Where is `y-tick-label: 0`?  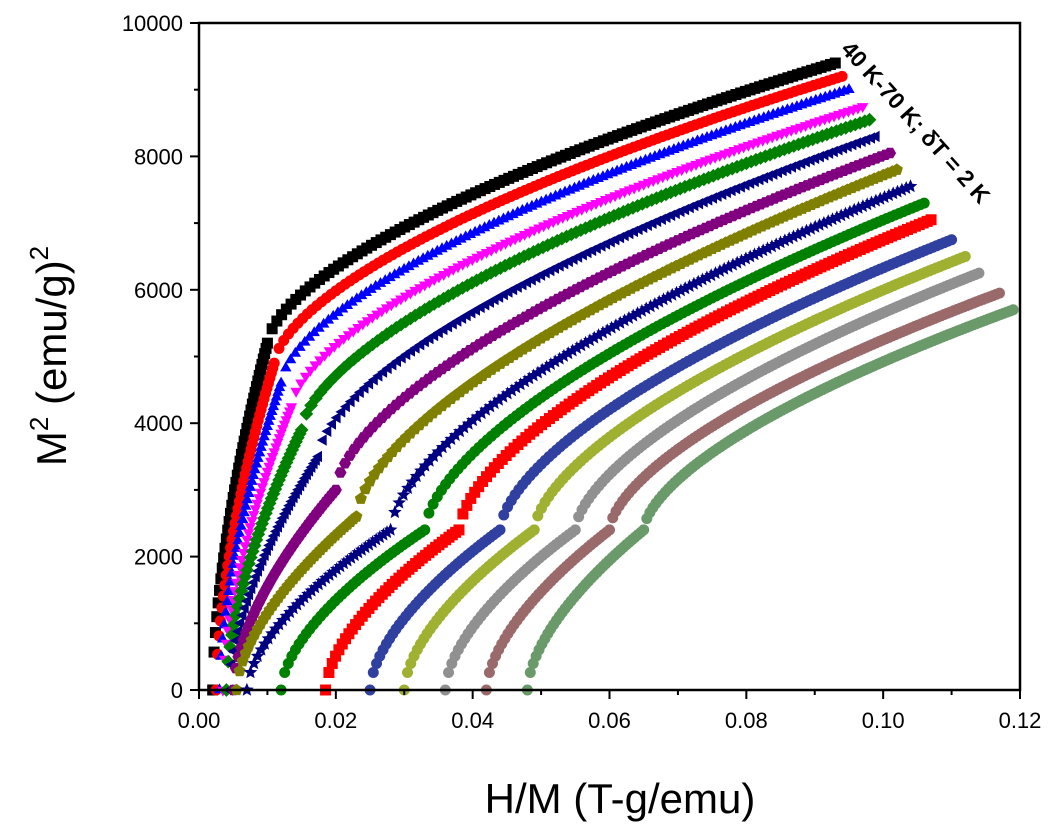 y-tick-label: 0 is located at coordinates (177, 690).